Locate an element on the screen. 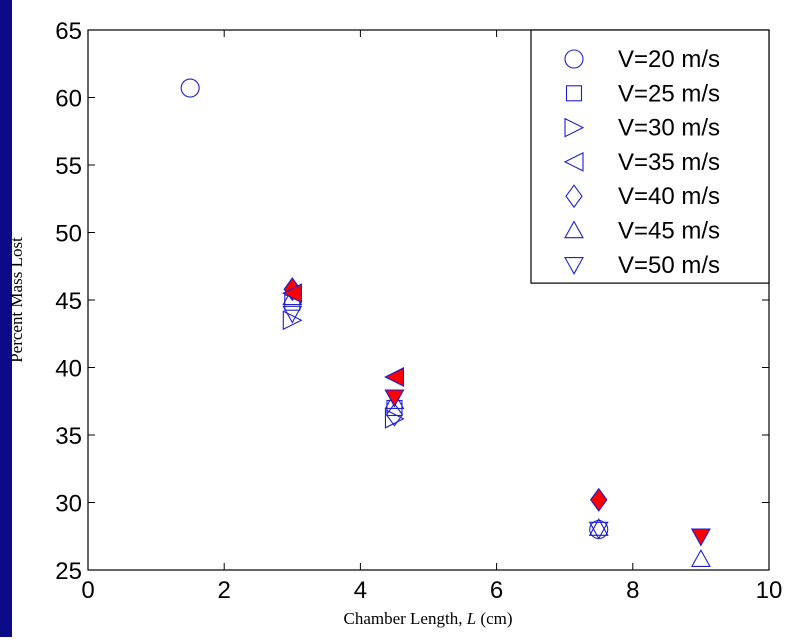  y-tick-label: 30 is located at coordinates (68, 504).